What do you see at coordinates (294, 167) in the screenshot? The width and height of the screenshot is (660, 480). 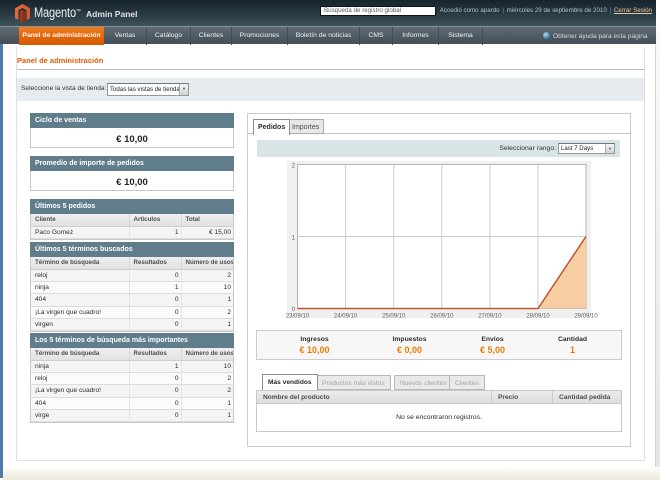 I see `svg-text: 2` at bounding box center [294, 167].